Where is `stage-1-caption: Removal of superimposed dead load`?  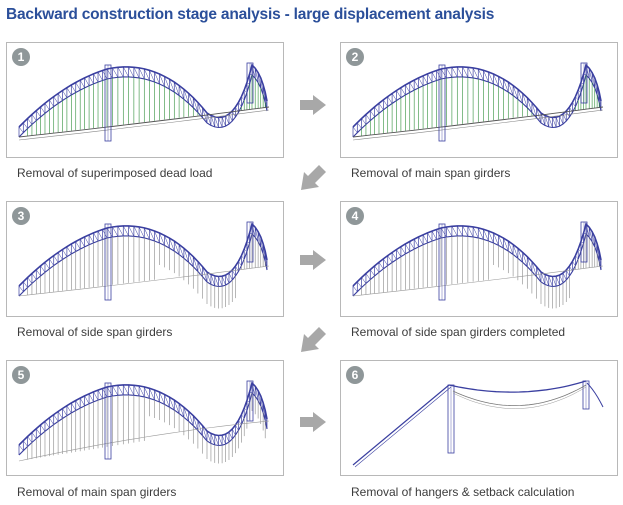
stage-1-caption: Removal of superimposed dead load is located at coordinates (115, 173).